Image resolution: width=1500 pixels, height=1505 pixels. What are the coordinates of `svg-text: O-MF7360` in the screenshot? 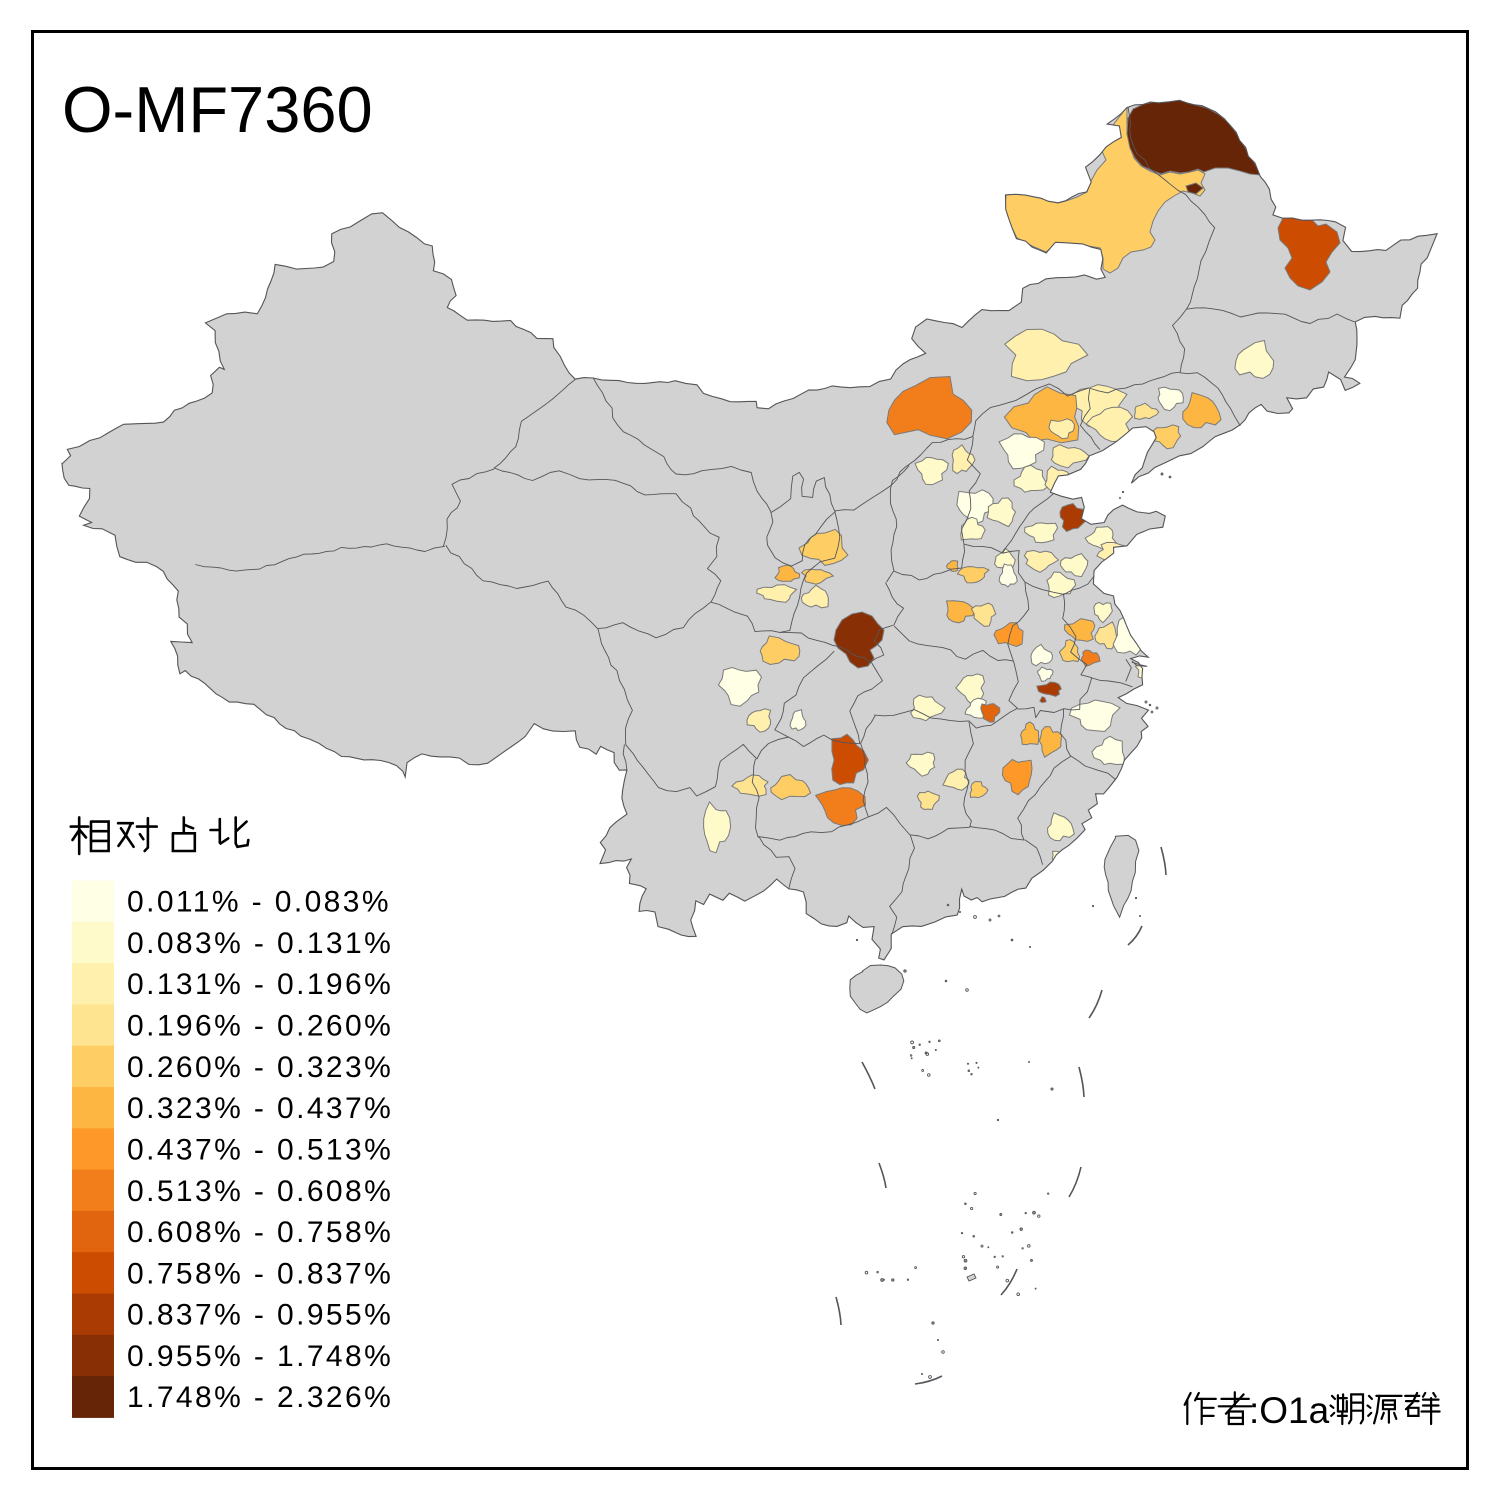 It's located at (217, 109).